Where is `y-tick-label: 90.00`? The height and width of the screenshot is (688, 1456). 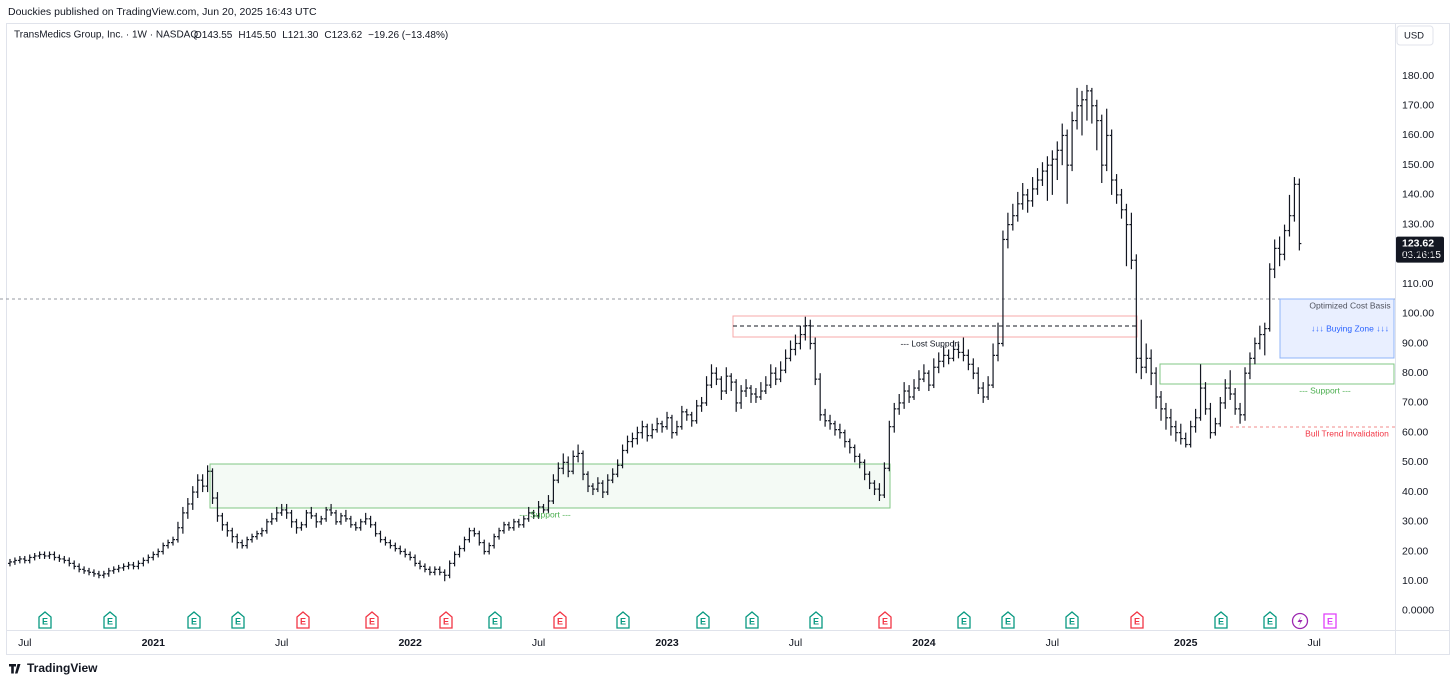
y-tick-label: 90.00 is located at coordinates (1415, 343).